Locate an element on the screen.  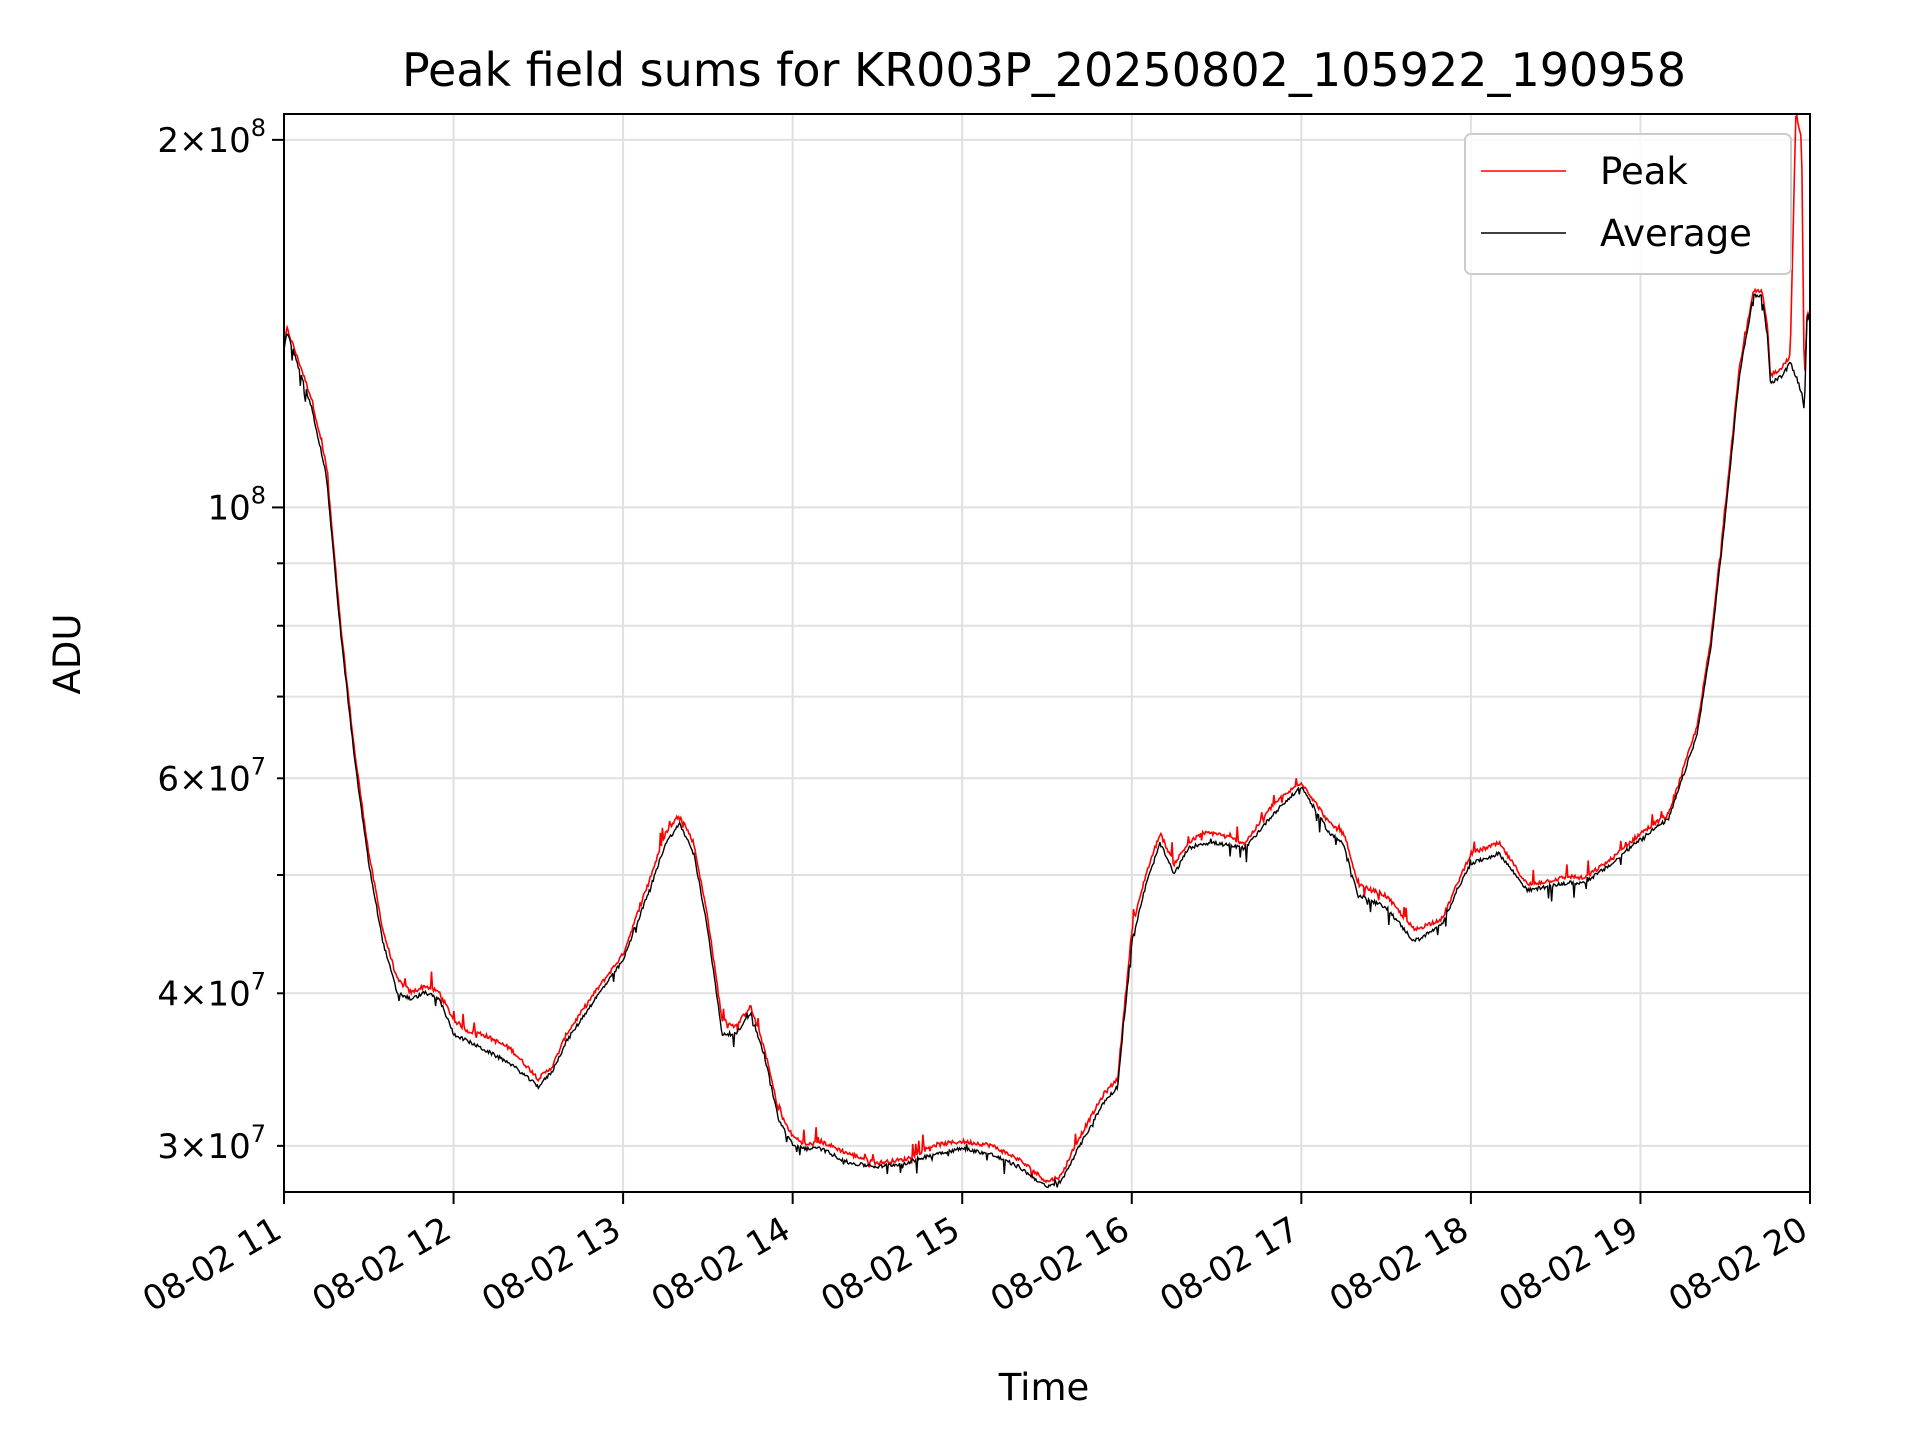
y-tick-label: 108 is located at coordinates (236, 504).